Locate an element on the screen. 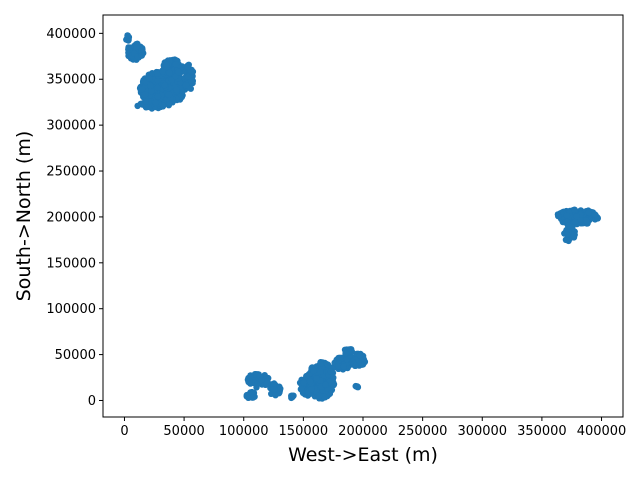 The height and width of the screenshot is (480, 640). y-axis-label: South->North (m) is located at coordinates (24, 216).